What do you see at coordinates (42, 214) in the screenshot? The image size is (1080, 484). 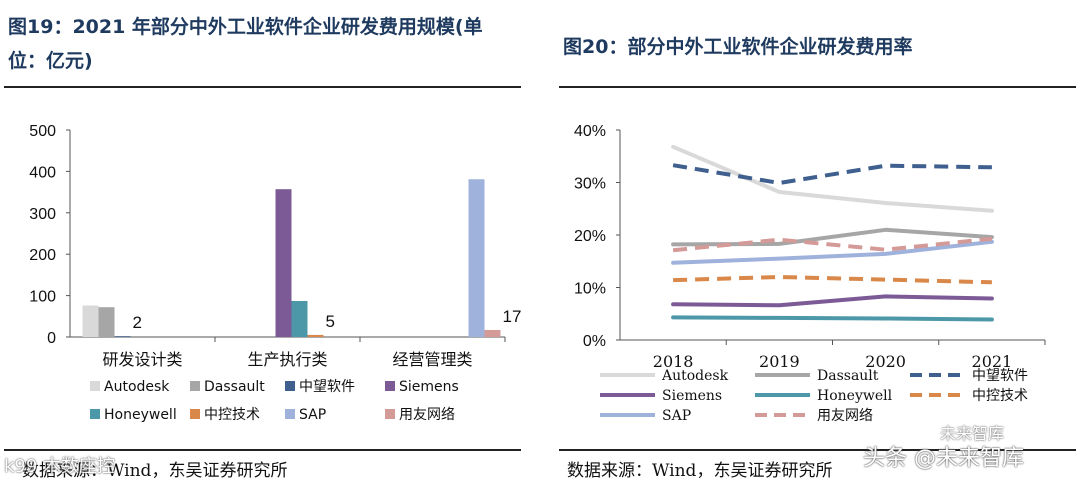 I see `bar-y-tick-label: 300` at bounding box center [42, 214].